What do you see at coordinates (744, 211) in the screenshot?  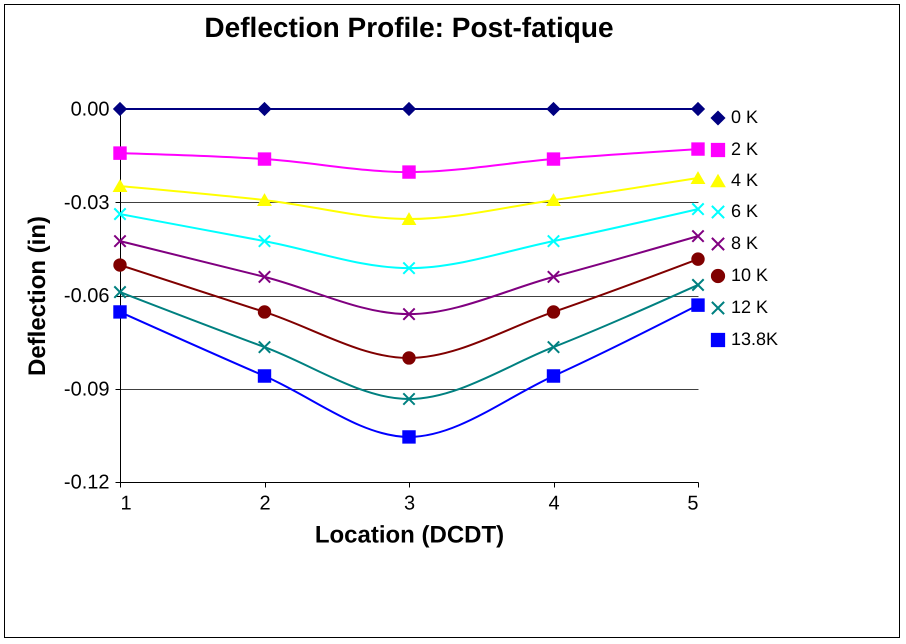 I see `legend-label: 6 K` at bounding box center [744, 211].